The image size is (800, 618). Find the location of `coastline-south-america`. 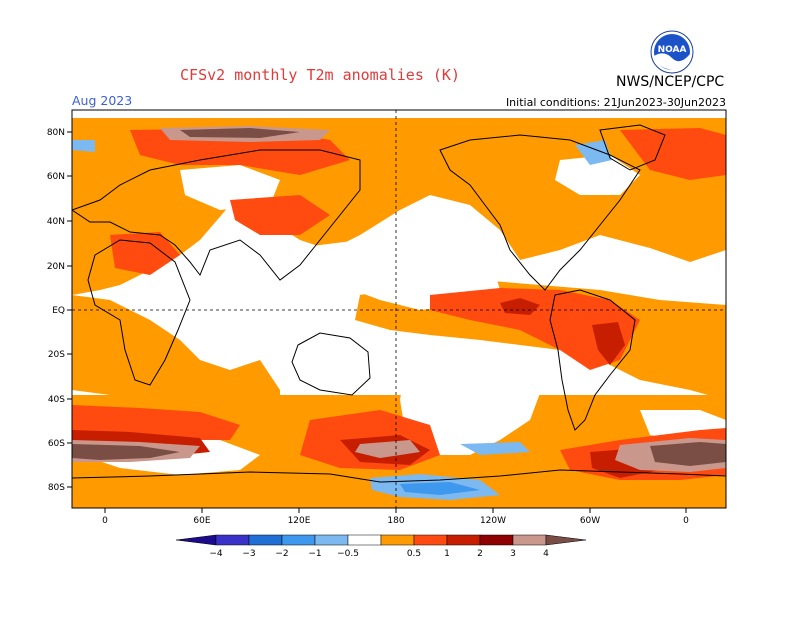

coastline-south-america is located at coordinates (592, 360).